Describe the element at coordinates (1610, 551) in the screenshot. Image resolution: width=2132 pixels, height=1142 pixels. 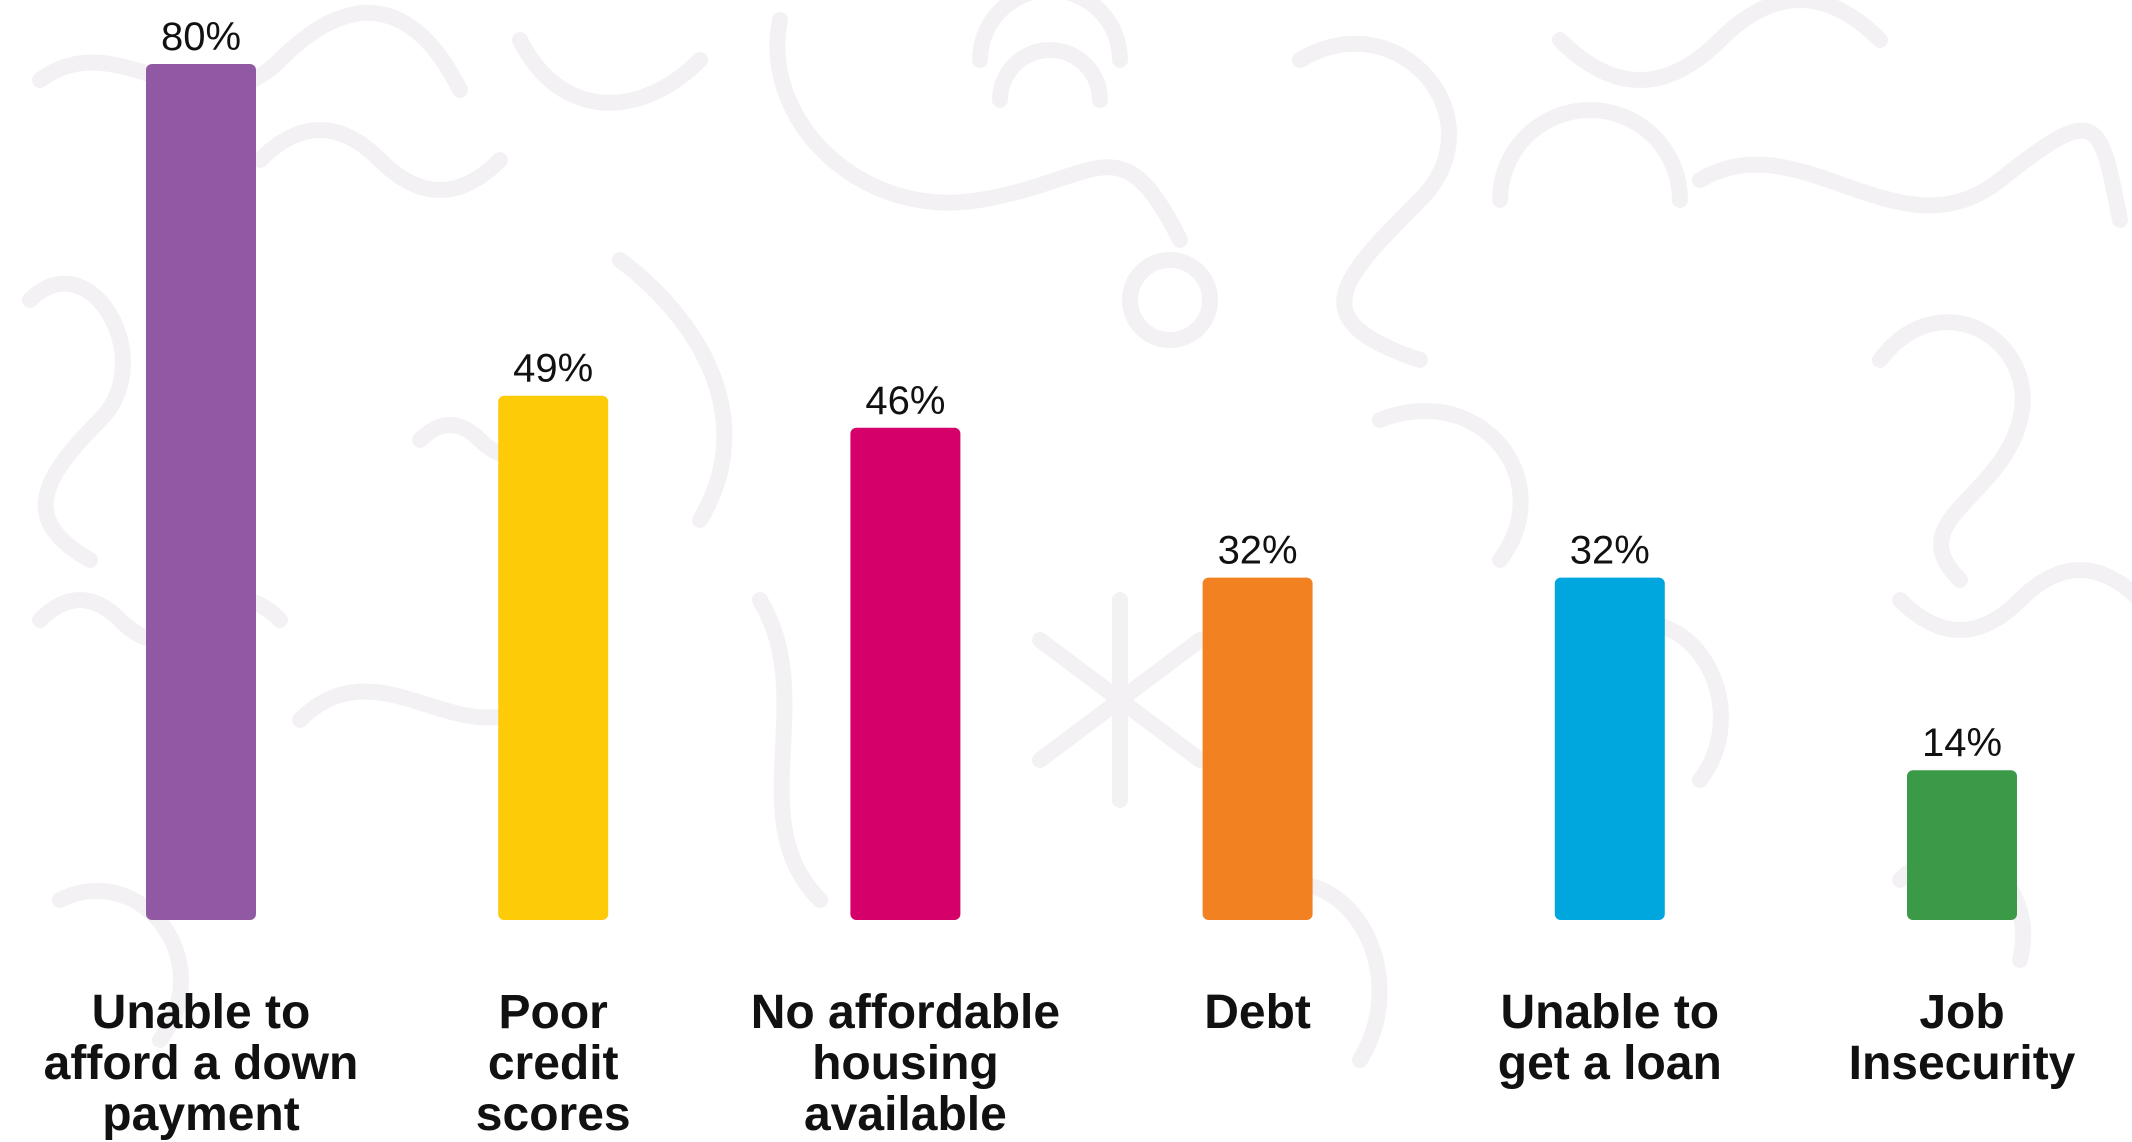
I see `value-label-5: 32%` at that location.